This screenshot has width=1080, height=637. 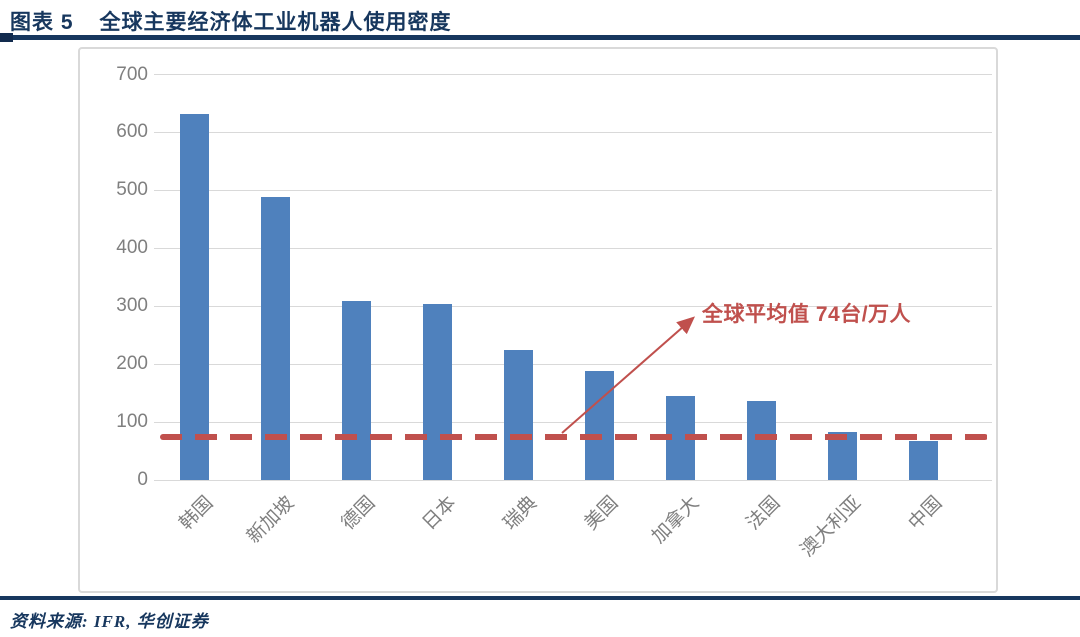 I want to click on bar-美国, so click(x=599, y=425).